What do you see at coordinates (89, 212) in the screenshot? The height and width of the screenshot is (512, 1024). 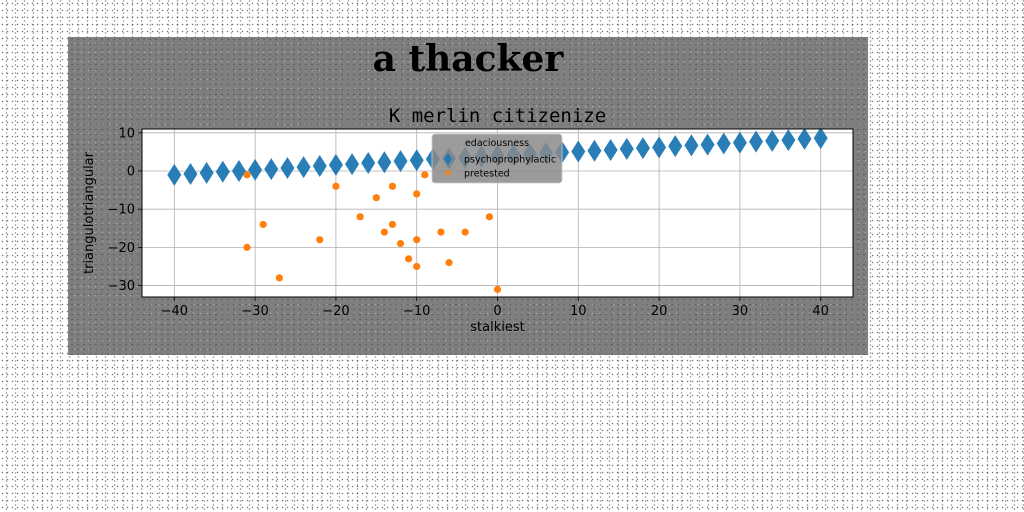 I see `y-axis-label: triangulotriangular` at bounding box center [89, 212].